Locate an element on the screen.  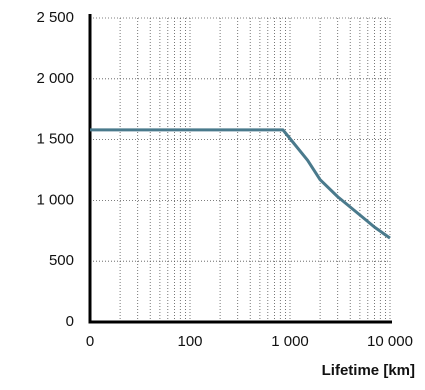
x-axis-label: Lifetime [km] is located at coordinates (368, 370).